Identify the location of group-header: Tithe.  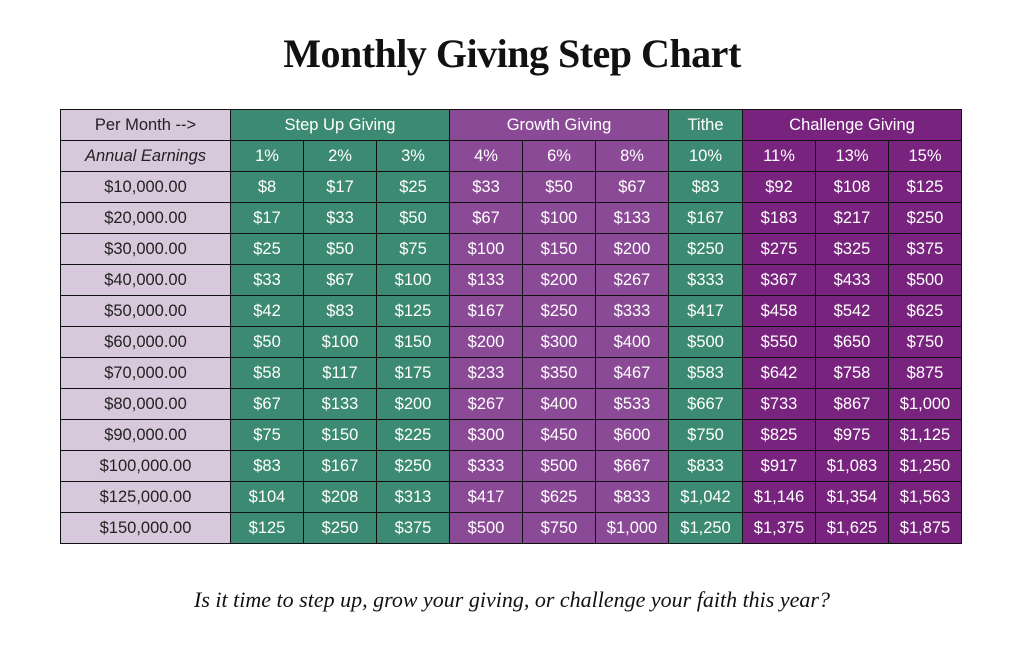
(705, 125).